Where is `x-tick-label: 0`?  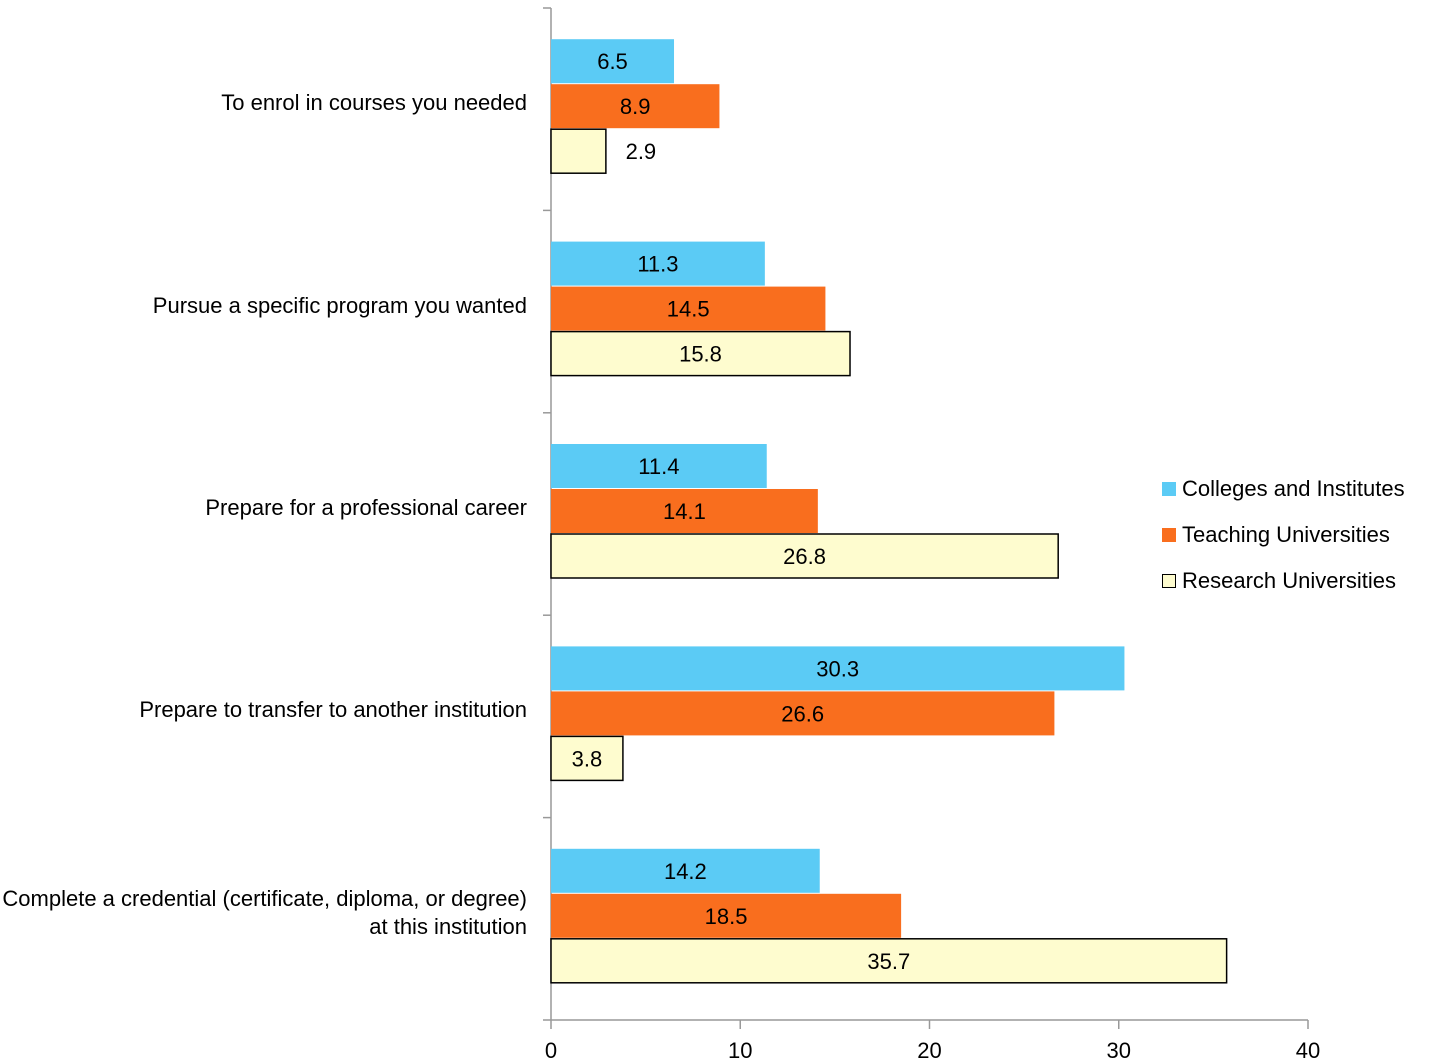 x-tick-label: 0 is located at coordinates (551, 1050).